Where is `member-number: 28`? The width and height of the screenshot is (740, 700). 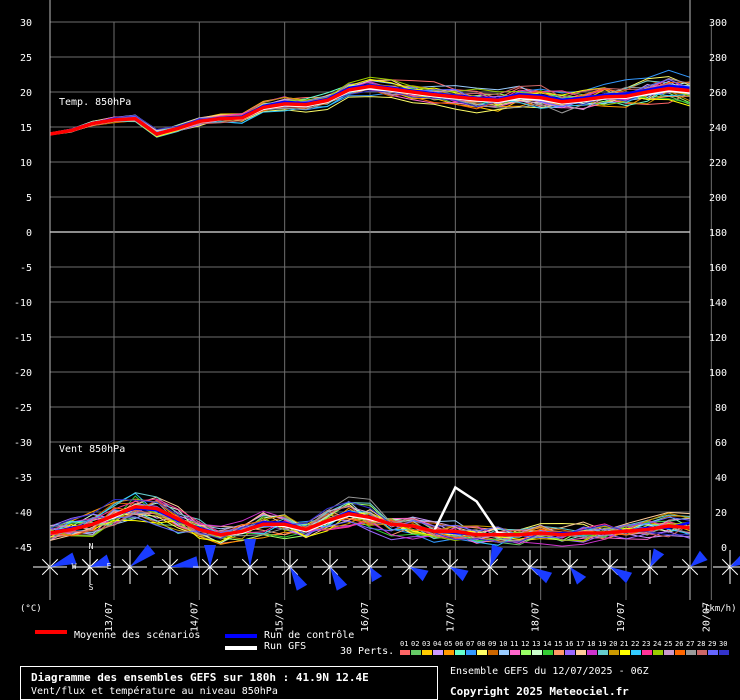 member-number: 28 is located at coordinates (701, 644).